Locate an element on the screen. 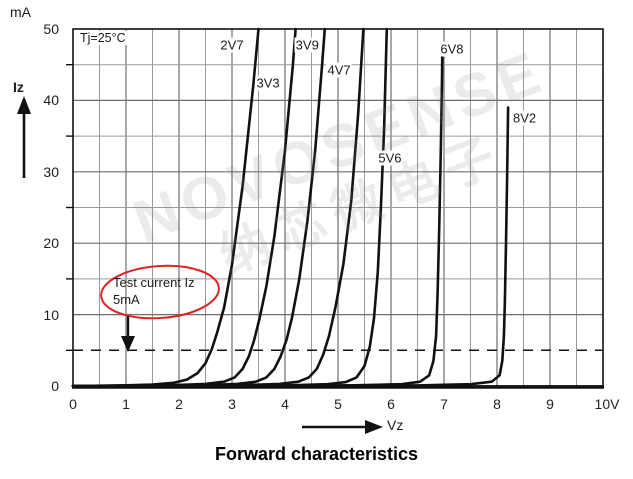 The height and width of the screenshot is (479, 633). test-current-ellipse is located at coordinates (160, 292).